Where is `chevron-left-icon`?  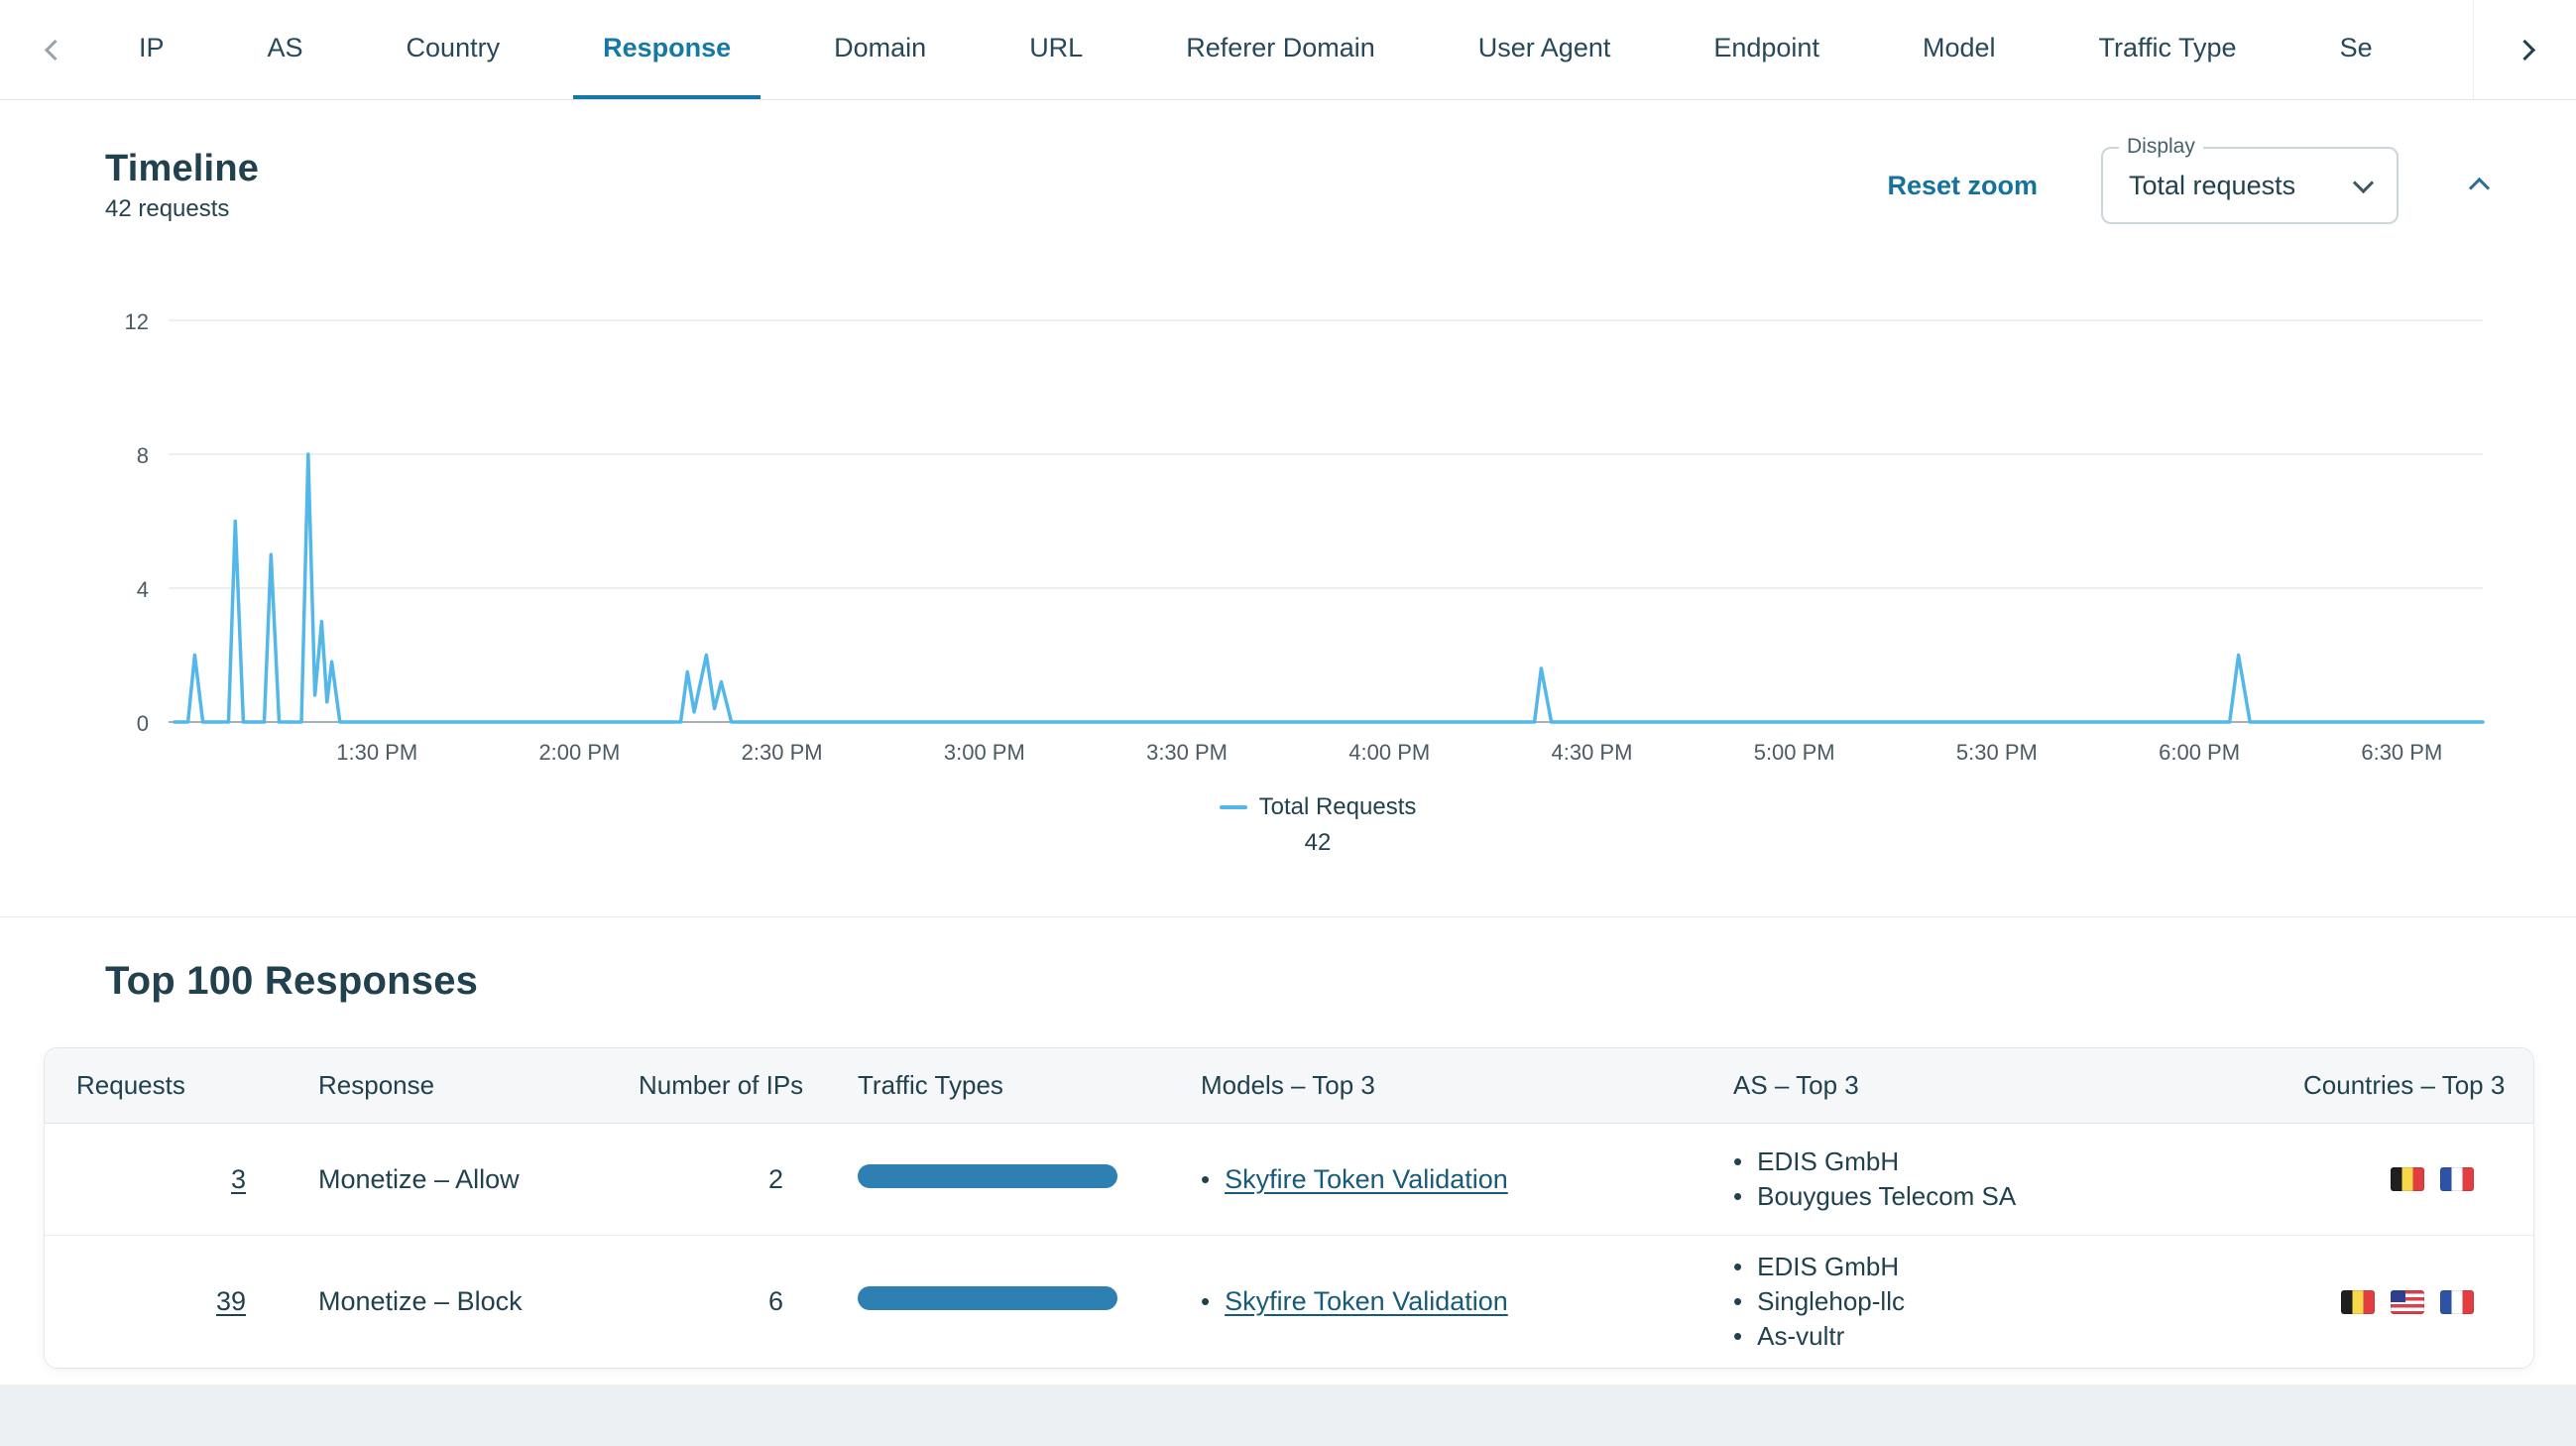 chevron-left-icon is located at coordinates (55, 49).